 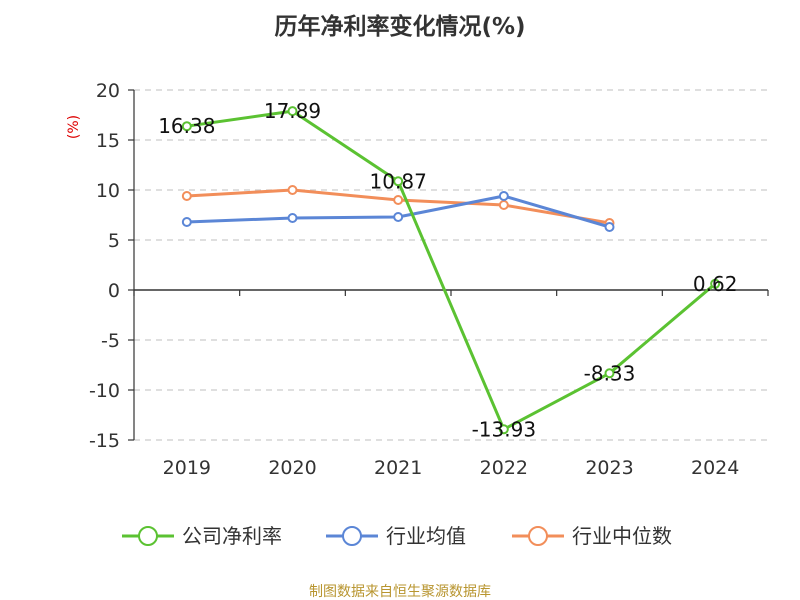 I want to click on y-tick-label: -15, so click(x=104, y=441).